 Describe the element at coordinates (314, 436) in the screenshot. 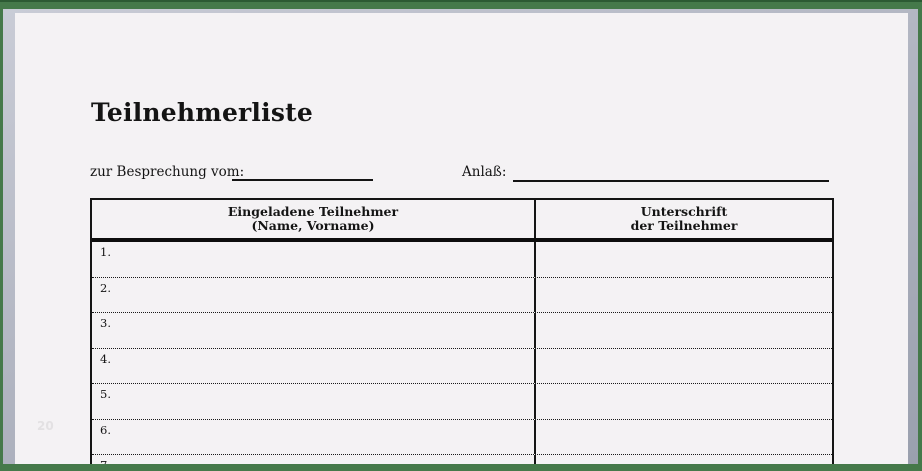

I see `name-cell: 6.` at that location.